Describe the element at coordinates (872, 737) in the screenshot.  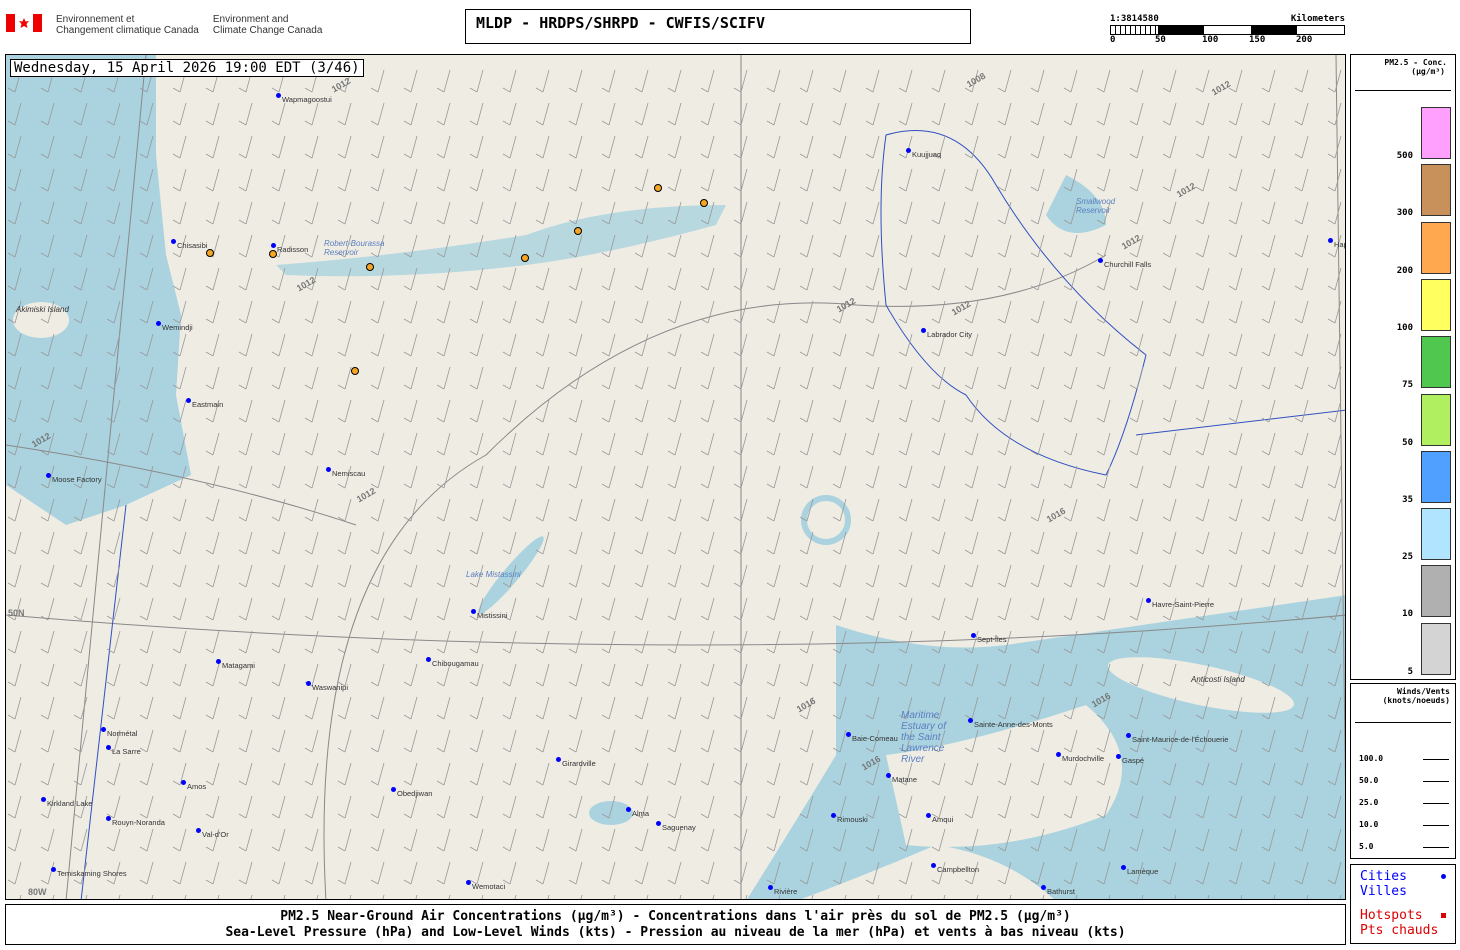
I see `city-label: Baie-Comeau` at that location.